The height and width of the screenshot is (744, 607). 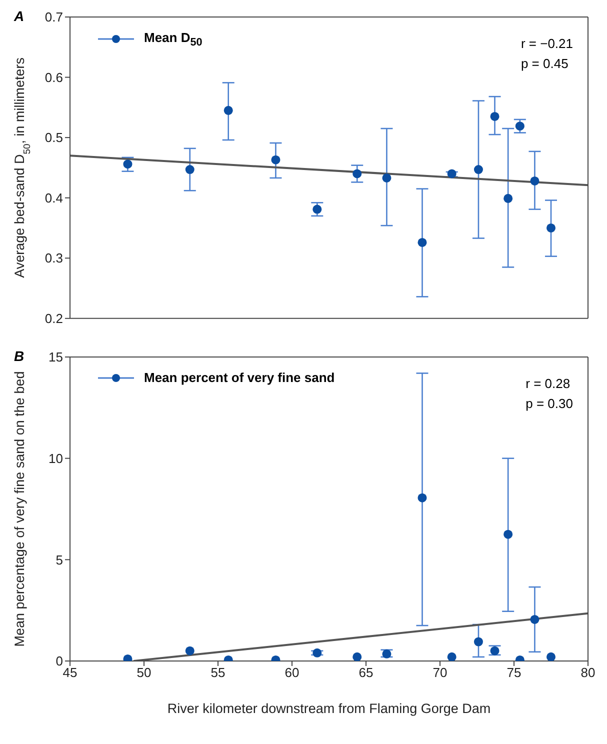 I want to click on y-tick-label: 10, so click(x=55, y=458).